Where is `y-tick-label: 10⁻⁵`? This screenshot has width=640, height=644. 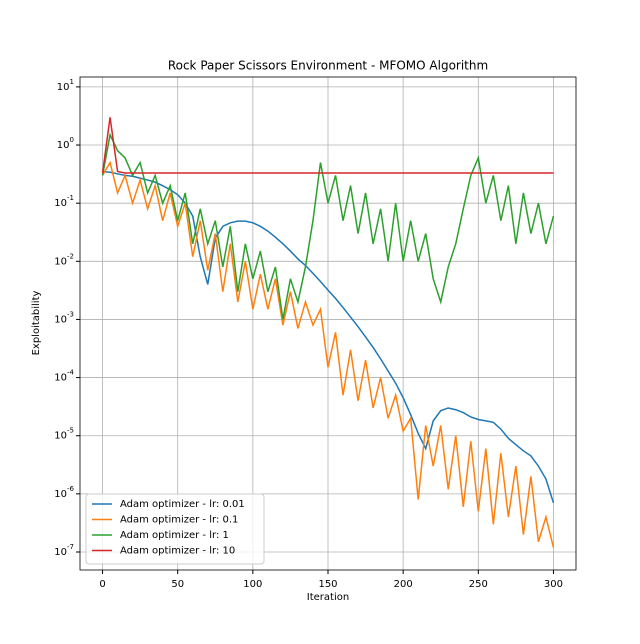
y-tick-label: 10⁻⁵ is located at coordinates (64, 434).